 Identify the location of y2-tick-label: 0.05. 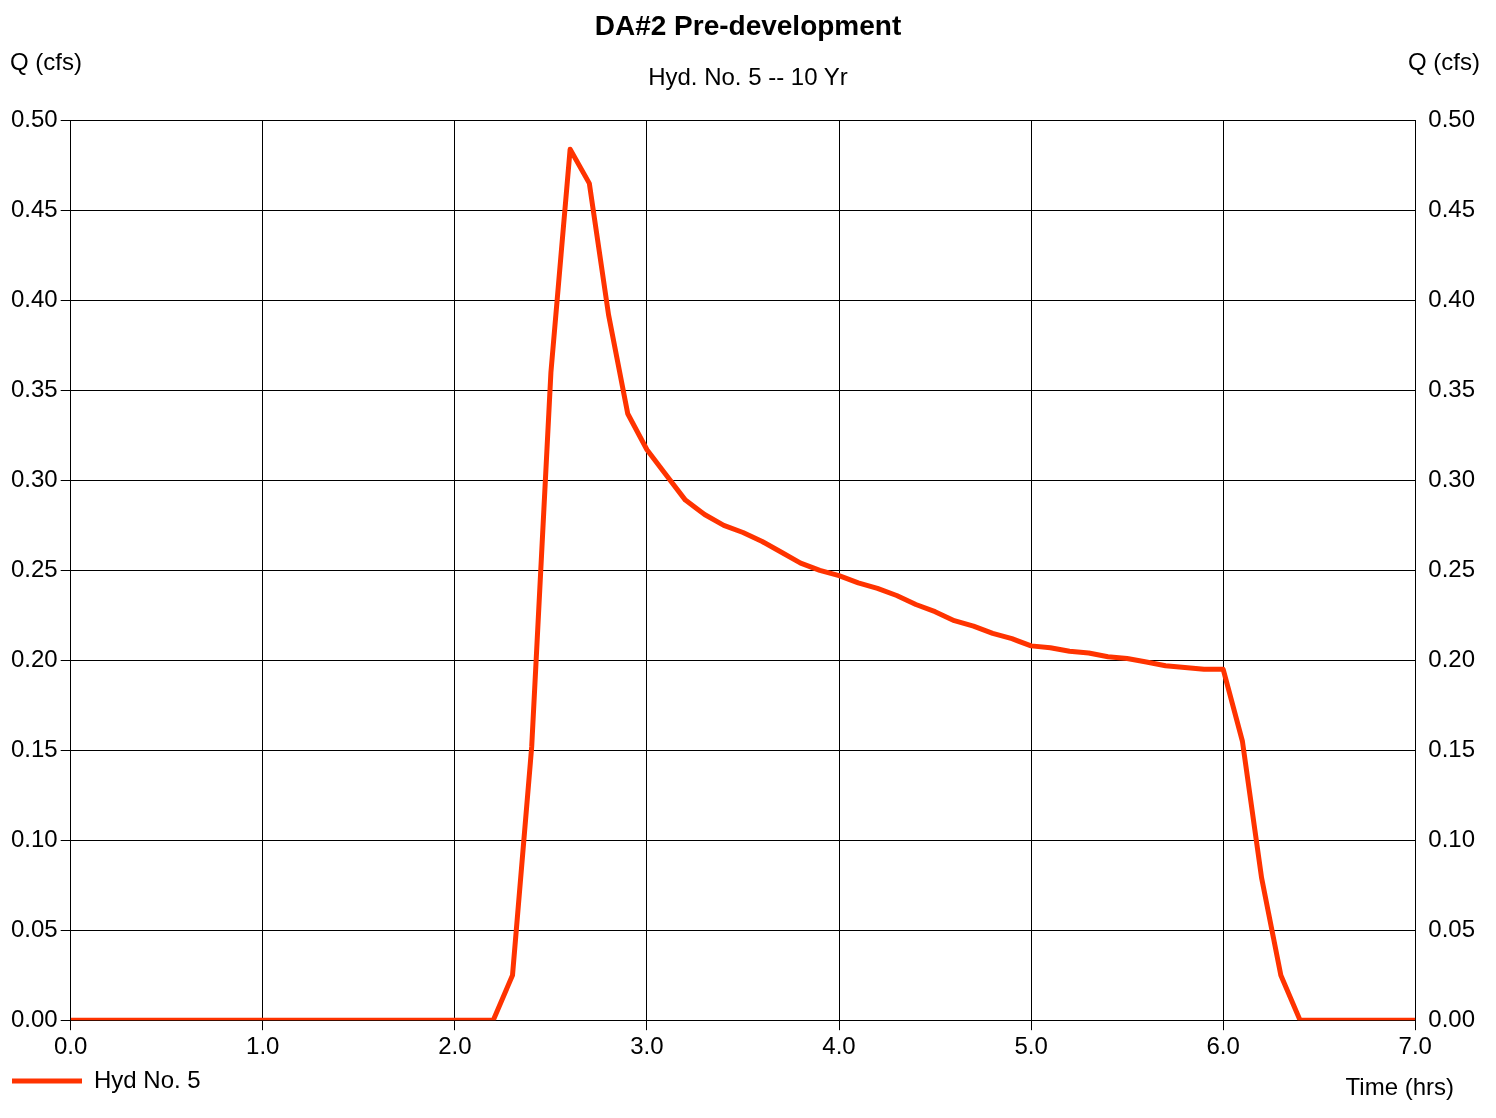
(1452, 928).